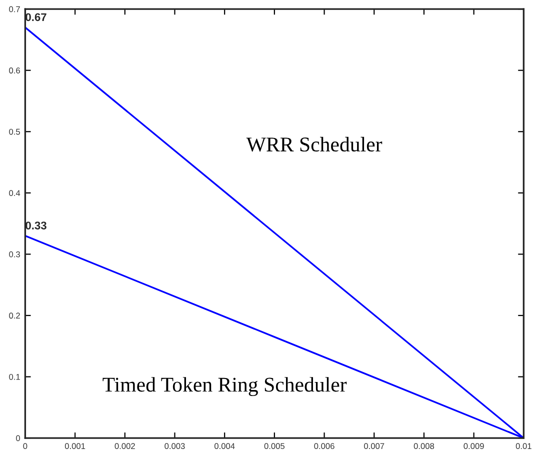 This screenshot has height=453, width=536. What do you see at coordinates (14, 315) in the screenshot?
I see `y-tick-label: 0.2` at bounding box center [14, 315].